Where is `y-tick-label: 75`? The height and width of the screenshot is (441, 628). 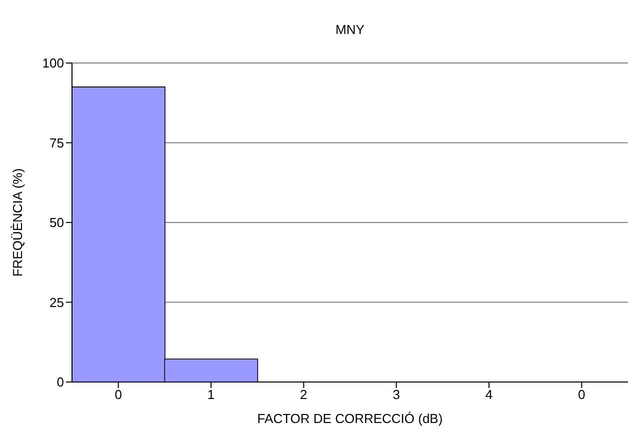 y-tick-label: 75 is located at coordinates (57, 142).